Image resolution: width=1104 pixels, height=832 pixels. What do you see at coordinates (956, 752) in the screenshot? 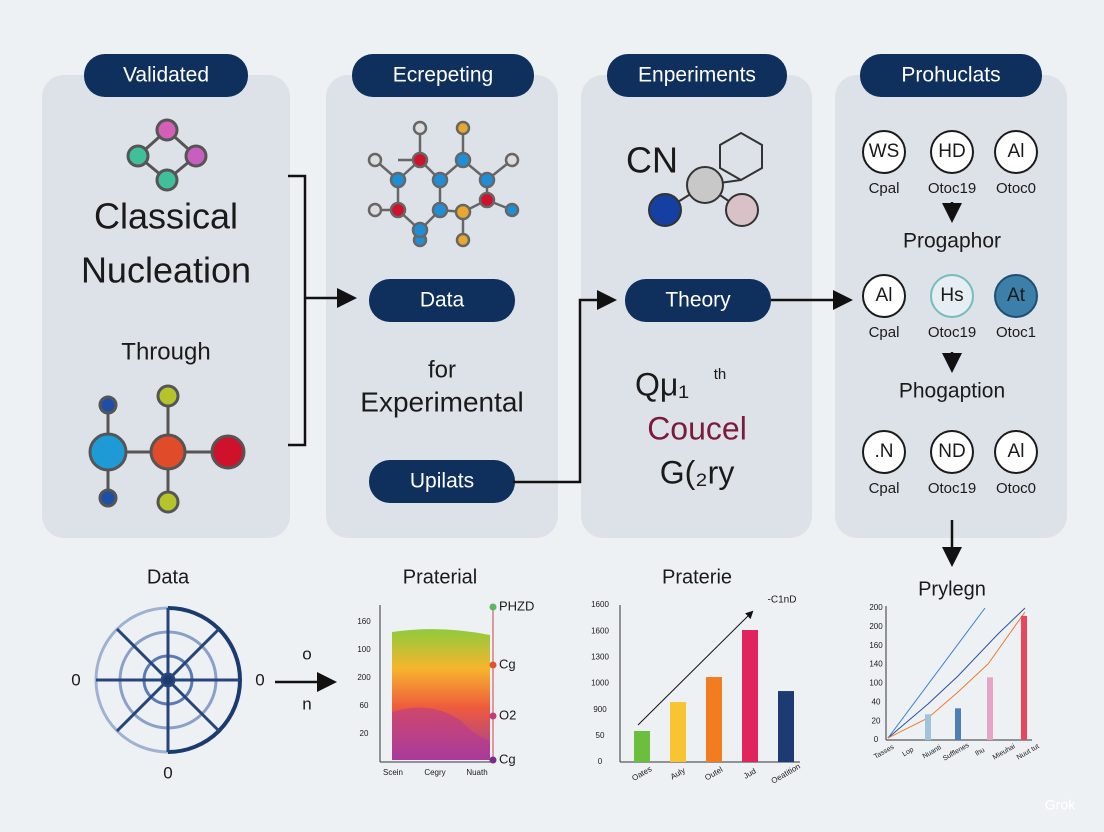
I see `x-tick-label: Sufflenes` at bounding box center [956, 752].